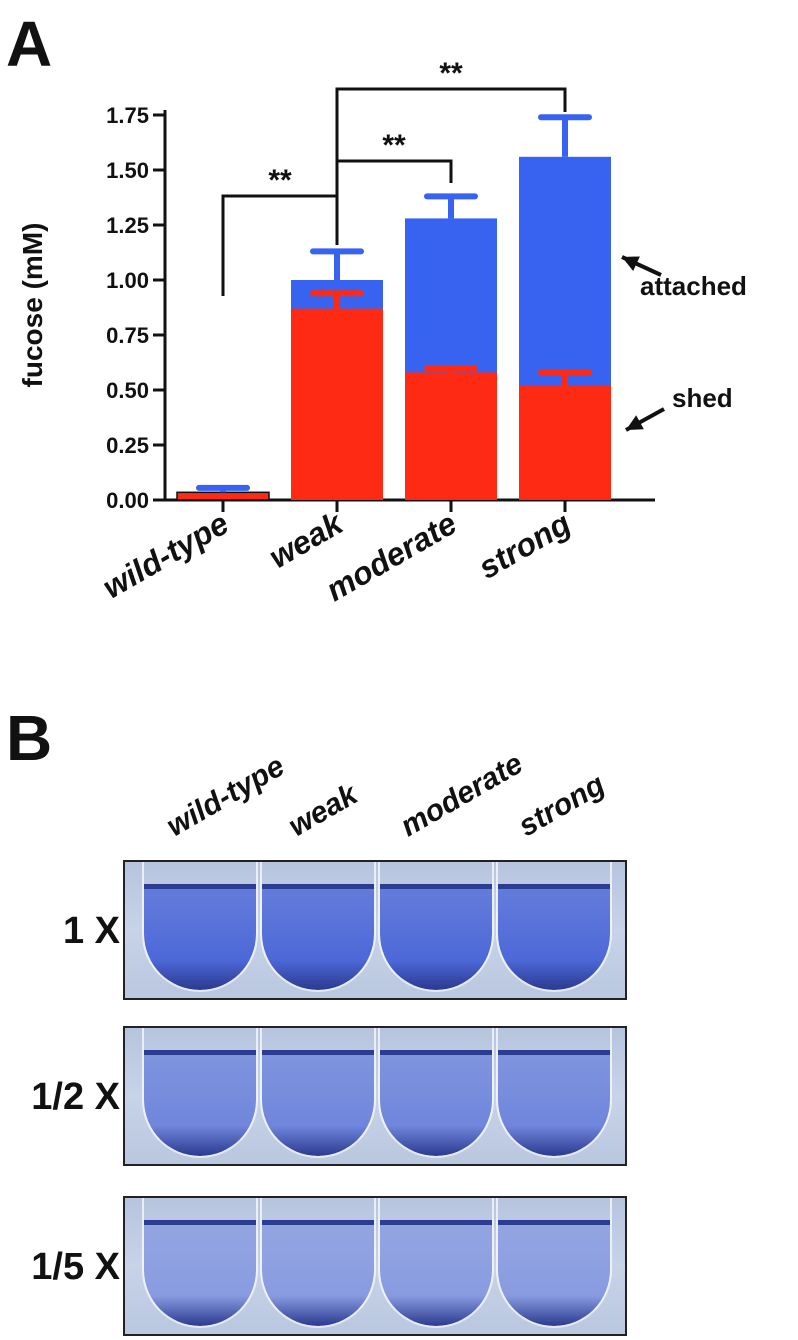 The width and height of the screenshot is (798, 1340). What do you see at coordinates (307, 539) in the screenshot?
I see `x-tick-label-weak: weak` at bounding box center [307, 539].